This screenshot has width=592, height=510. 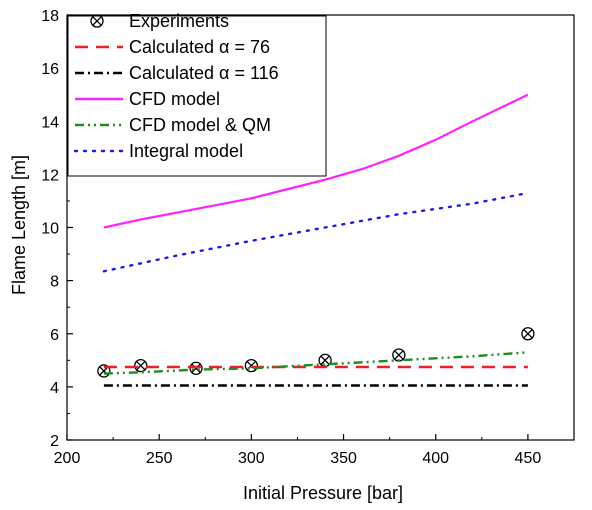 What do you see at coordinates (199, 47) in the screenshot?
I see `legend-label-calculated-76: Calculated α = 76` at bounding box center [199, 47].